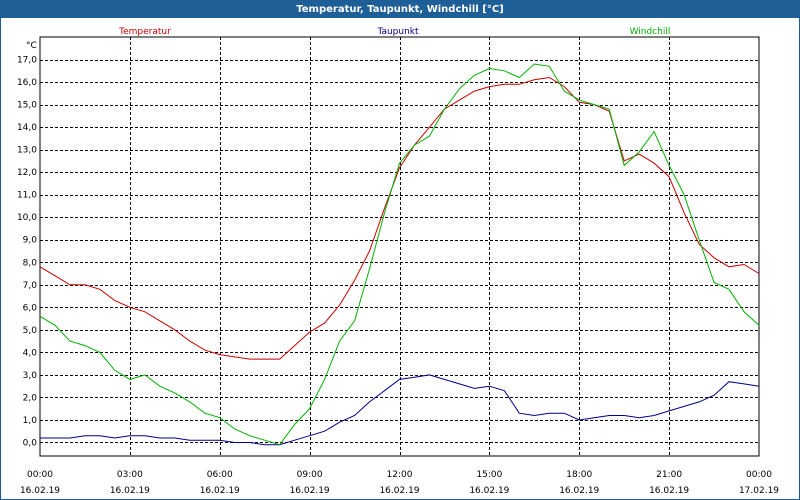 This screenshot has width=800, height=500. What do you see at coordinates (400, 9) in the screenshot?
I see `chart-title-bar: Temperatur, Taupunkt, Windchill [°C]` at bounding box center [400, 9].